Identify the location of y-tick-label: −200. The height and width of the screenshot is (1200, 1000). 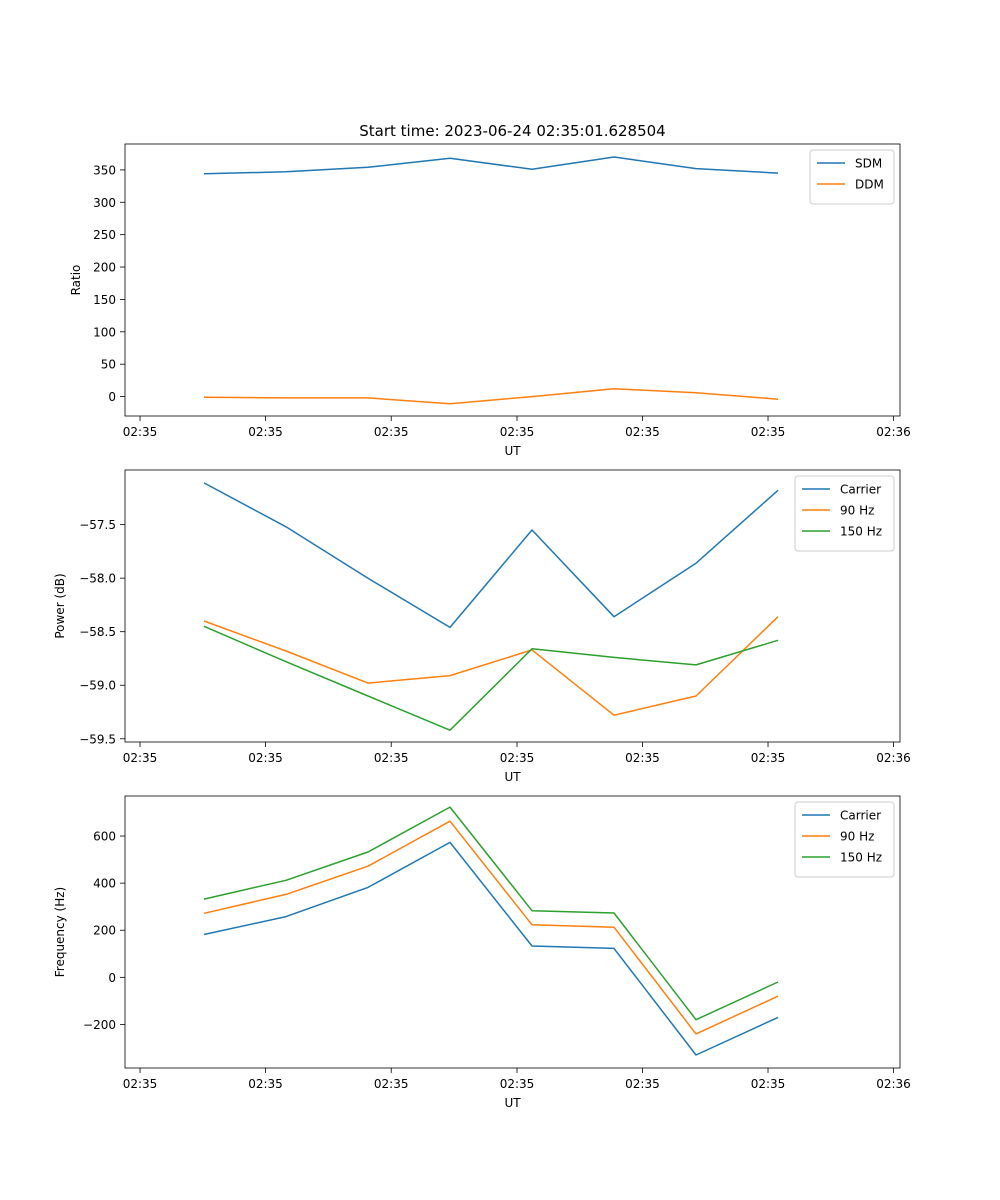
(99, 1025).